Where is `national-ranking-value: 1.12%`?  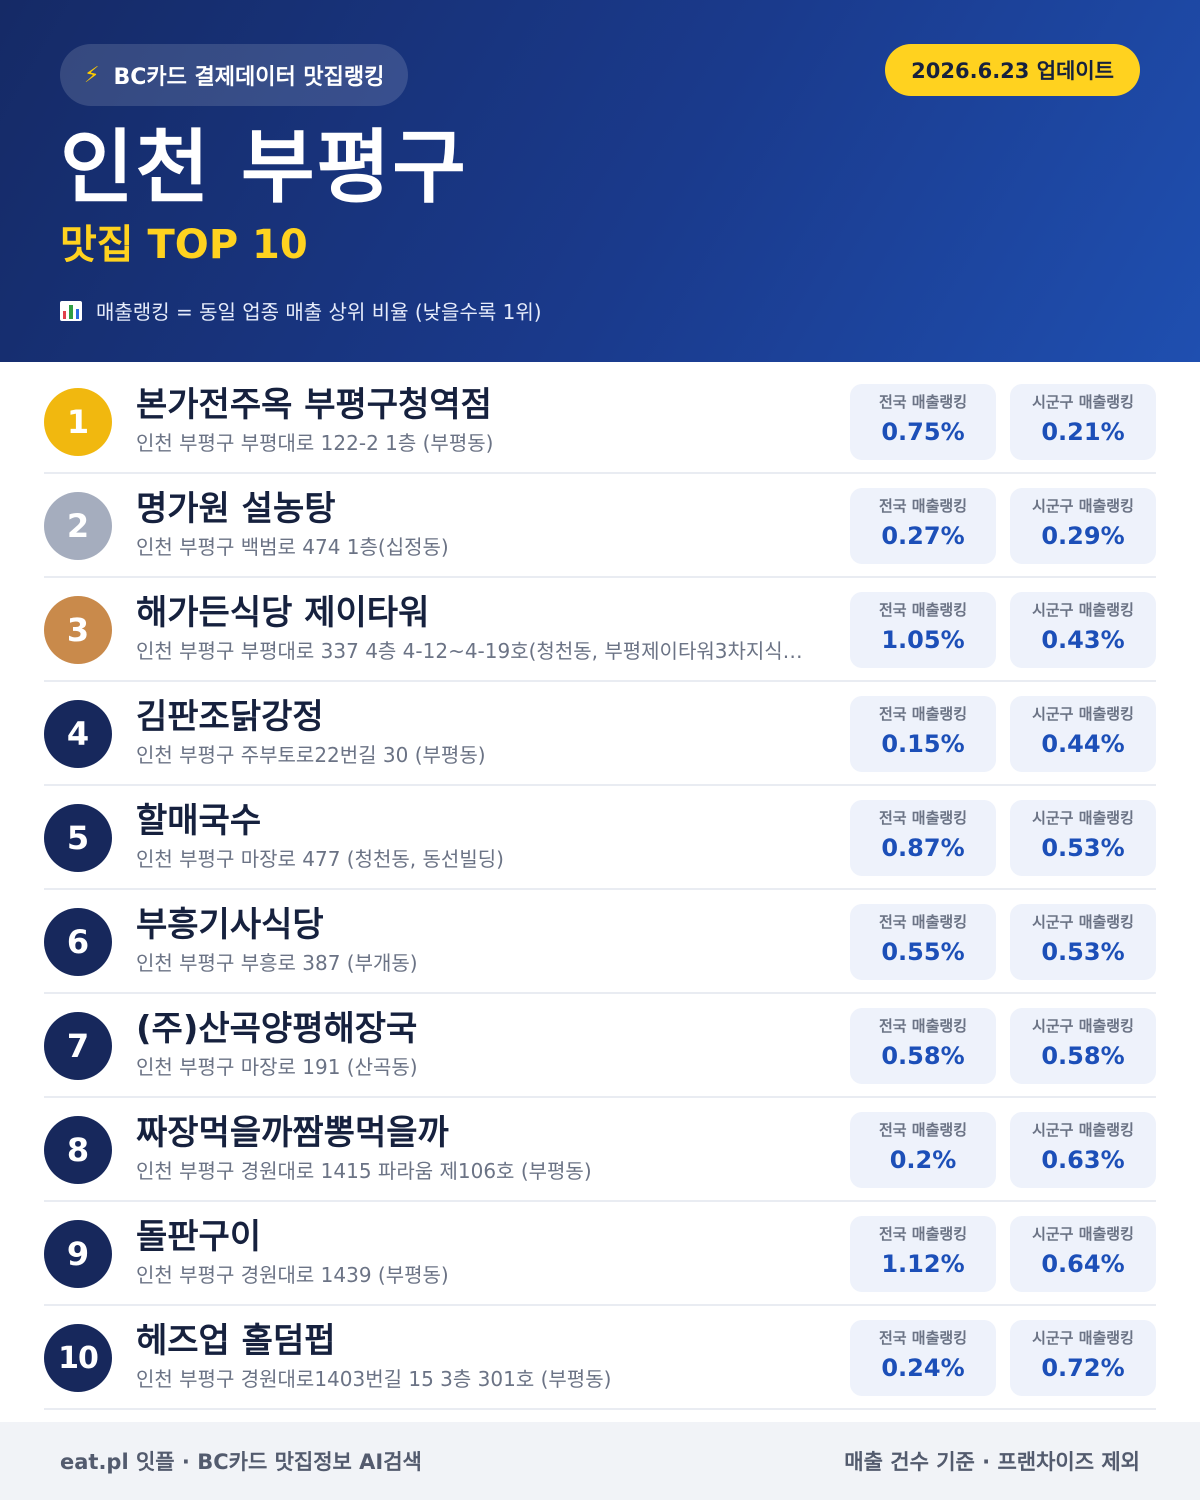
national-ranking-value: 1.12% is located at coordinates (923, 1264).